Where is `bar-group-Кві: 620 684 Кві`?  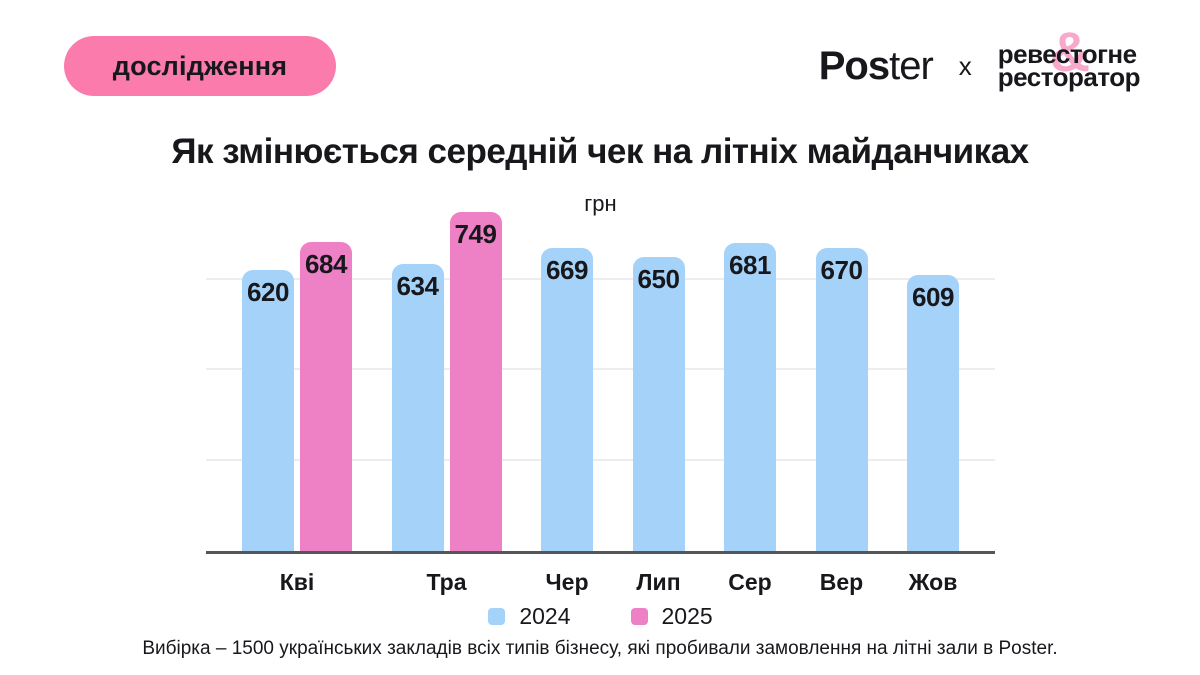 bar-group-Кві: 620 684 Кві is located at coordinates (297, 418).